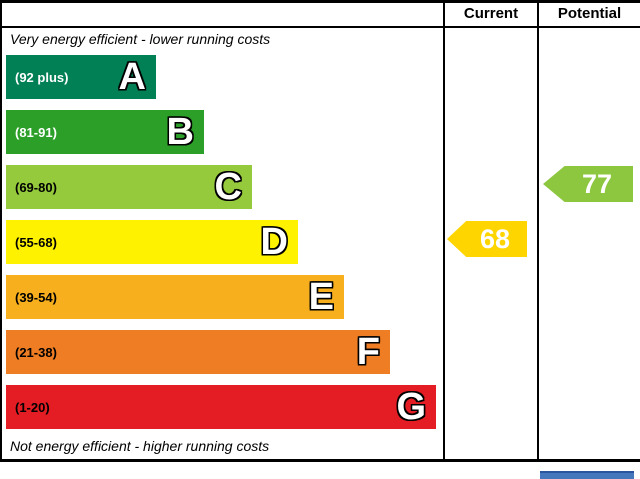 Image resolution: width=640 pixels, height=479 pixels. Describe the element at coordinates (491, 13) in the screenshot. I see `current-column-header: Current` at that location.